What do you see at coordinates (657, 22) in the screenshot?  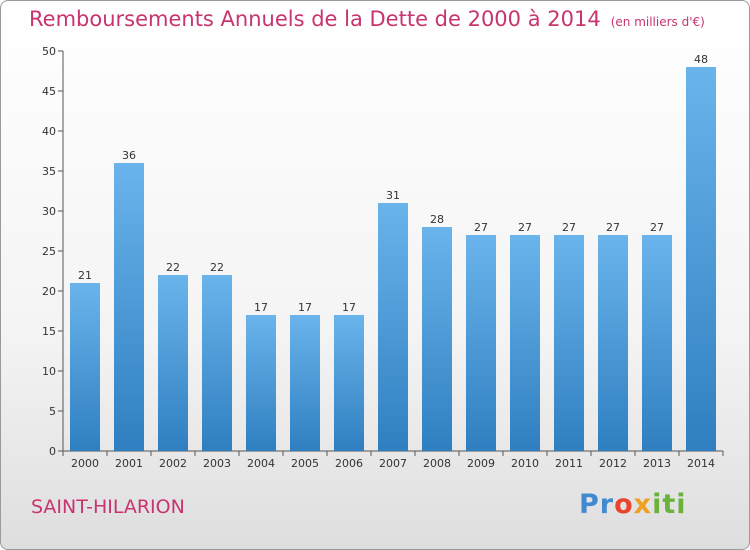 I see `title-unit: (en milliers d'€)` at bounding box center [657, 22].